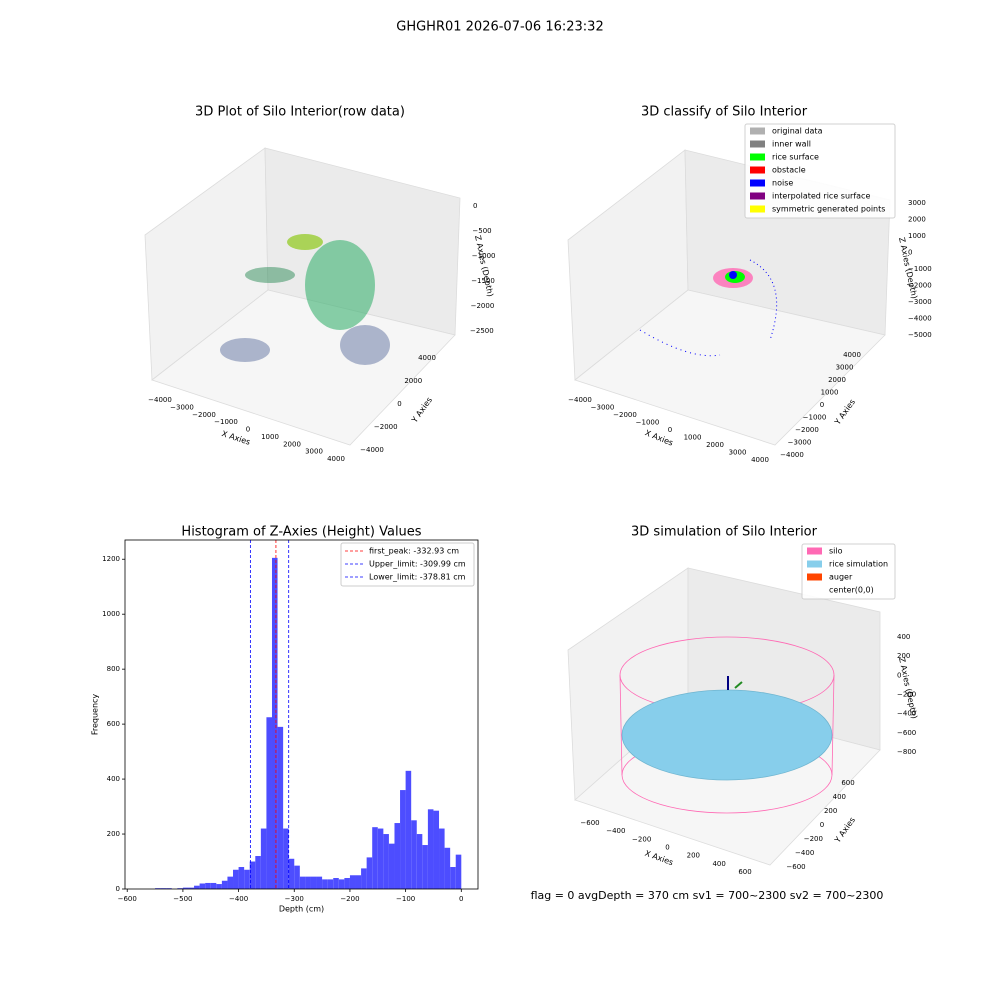 The width and height of the screenshot is (1000, 1000). I want to click on legend-label: inner wall, so click(791, 144).